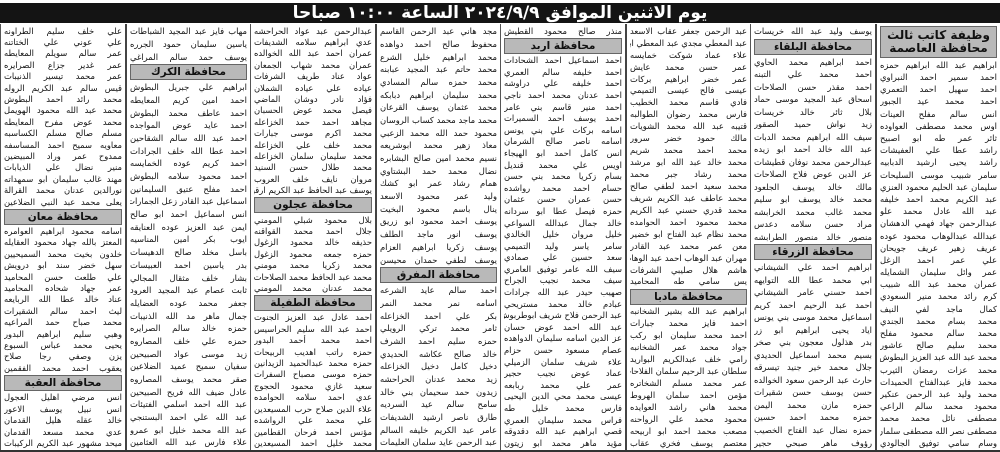 The height and width of the screenshot is (452, 1000). I want to click on candidate-name: كرم رائد محمد منير السعودي, so click(938, 296).